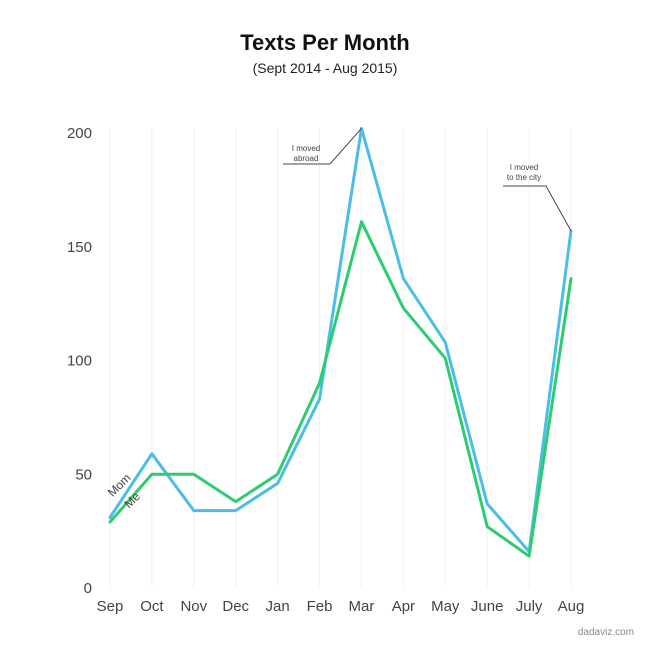 This screenshot has width=650, height=650. What do you see at coordinates (529, 606) in the screenshot?
I see `x-tick-label: July` at bounding box center [529, 606].